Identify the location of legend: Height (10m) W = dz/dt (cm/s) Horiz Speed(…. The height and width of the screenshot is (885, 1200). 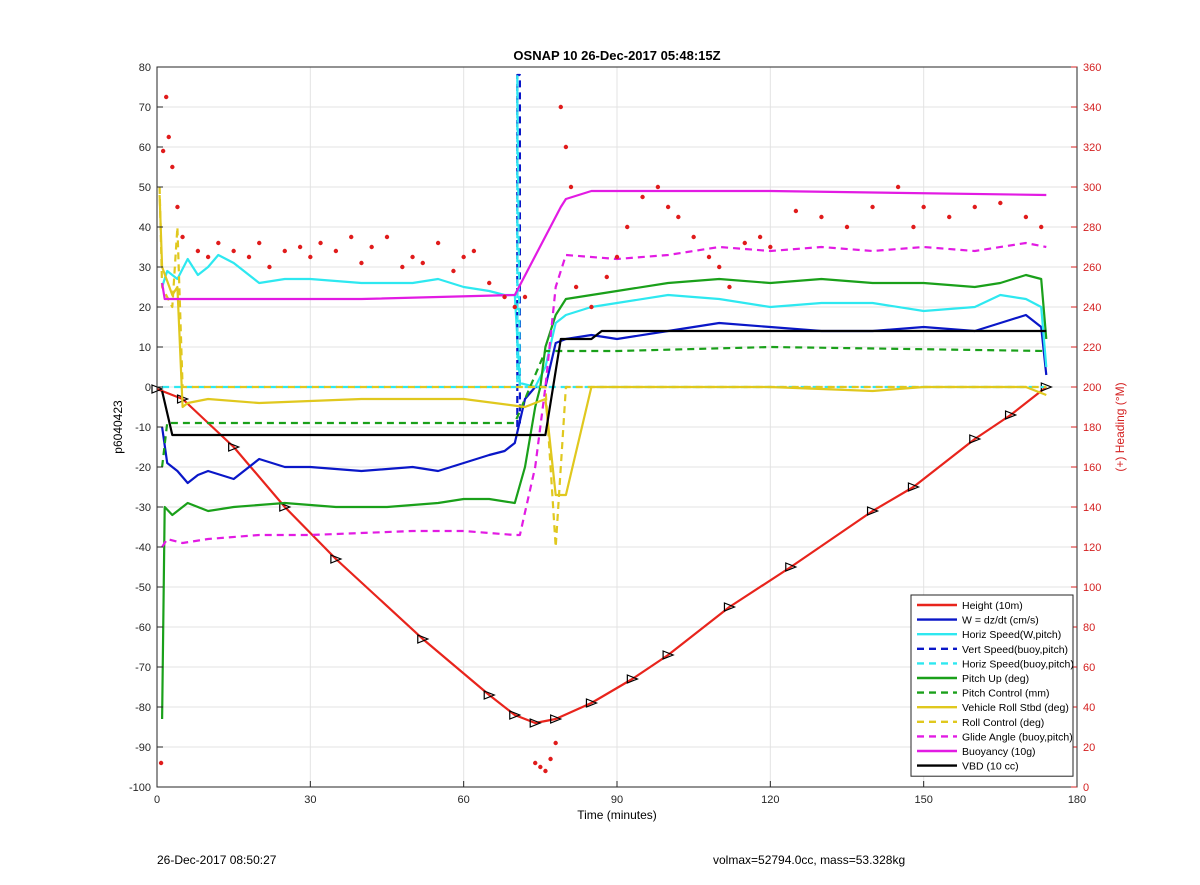
(992, 685).